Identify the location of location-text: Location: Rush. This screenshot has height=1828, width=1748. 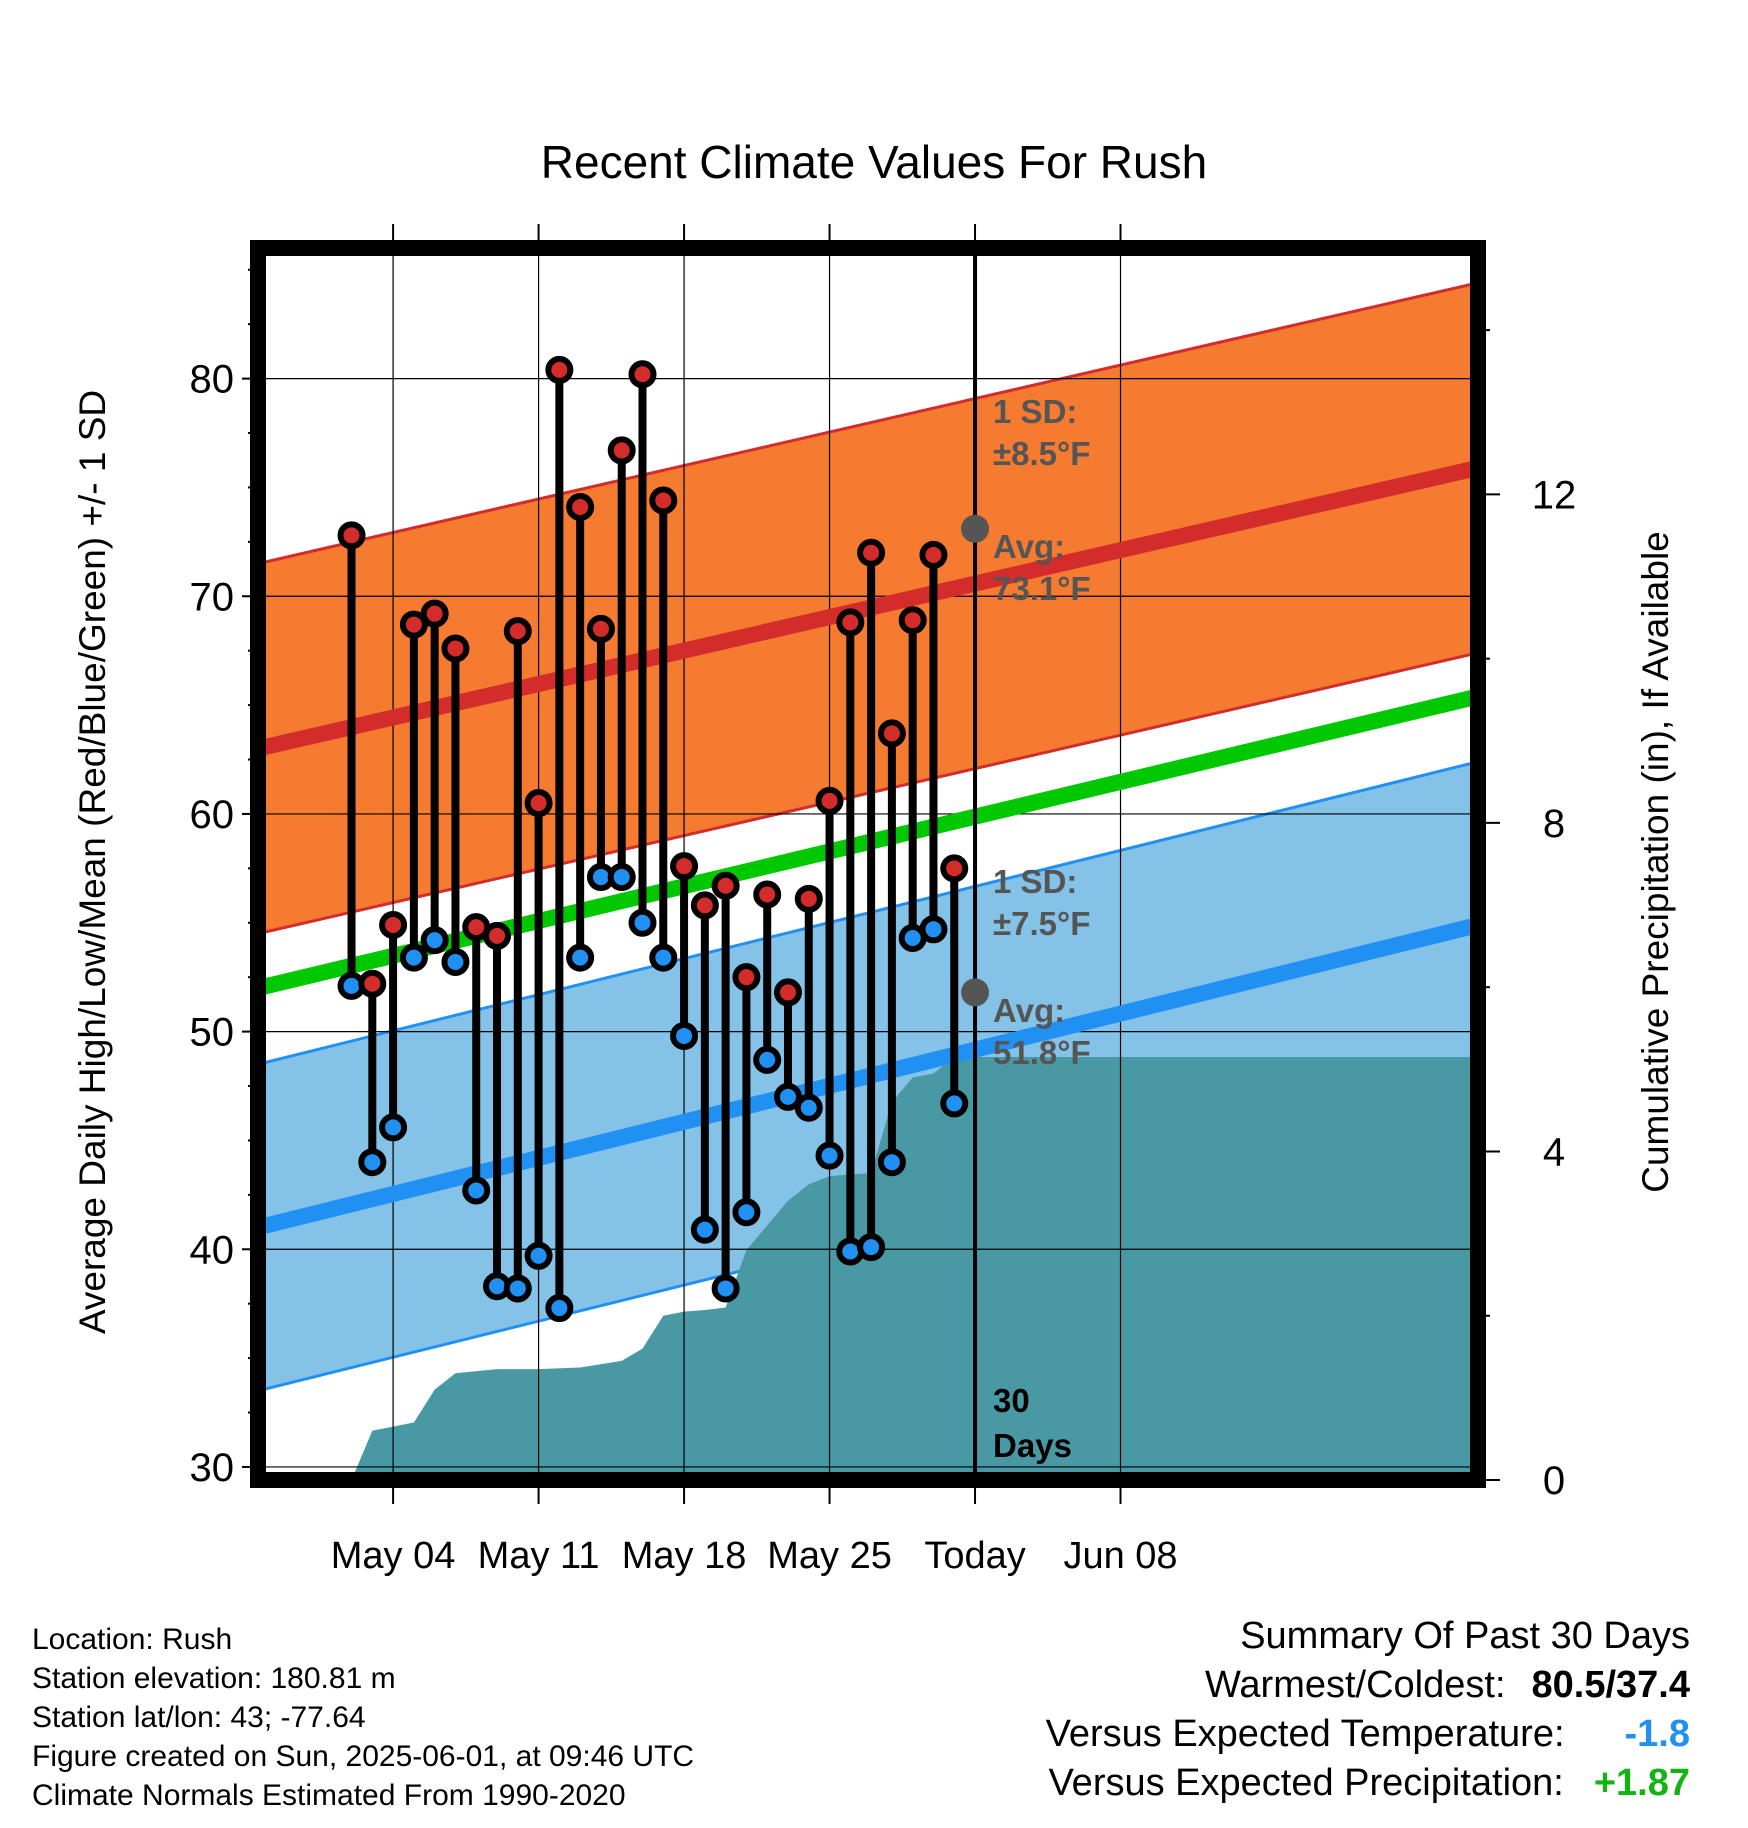
(132, 1639).